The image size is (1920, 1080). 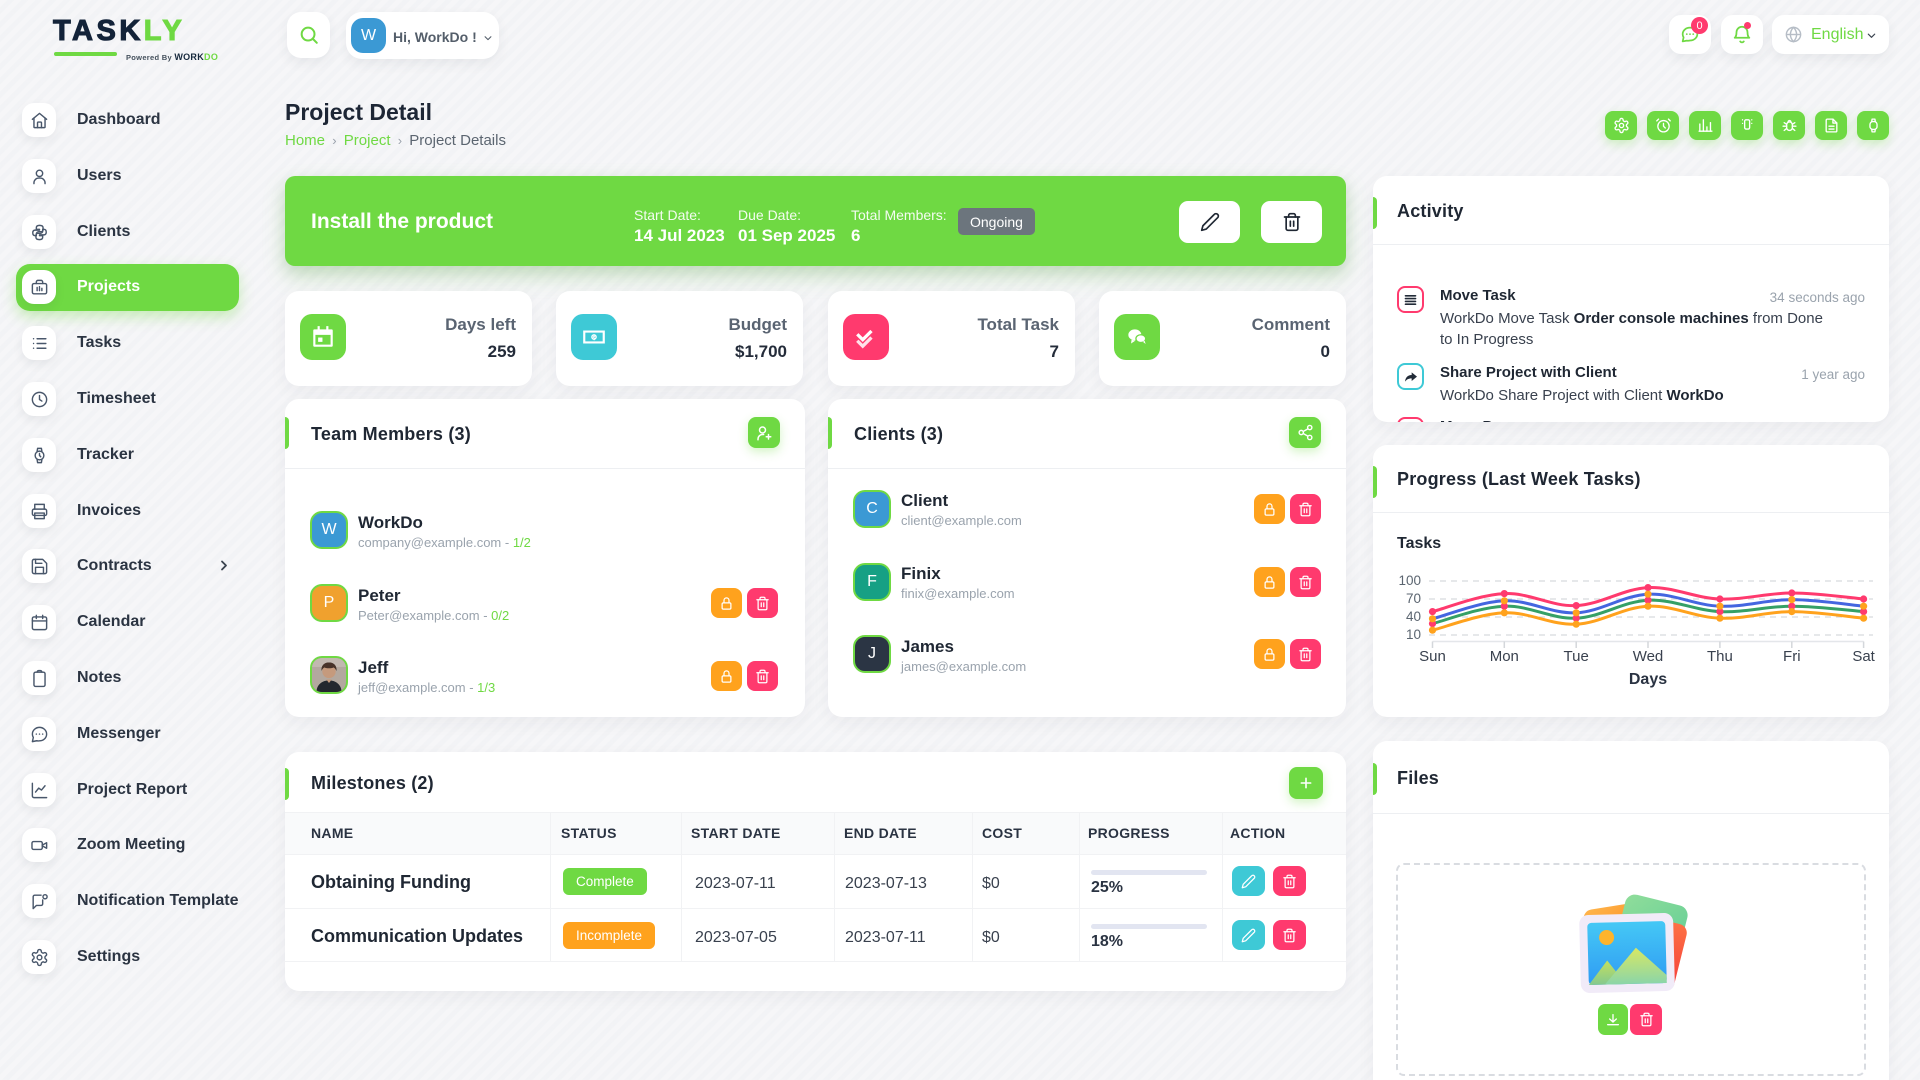 I want to click on svg-text: Thu, so click(x=1720, y=656).